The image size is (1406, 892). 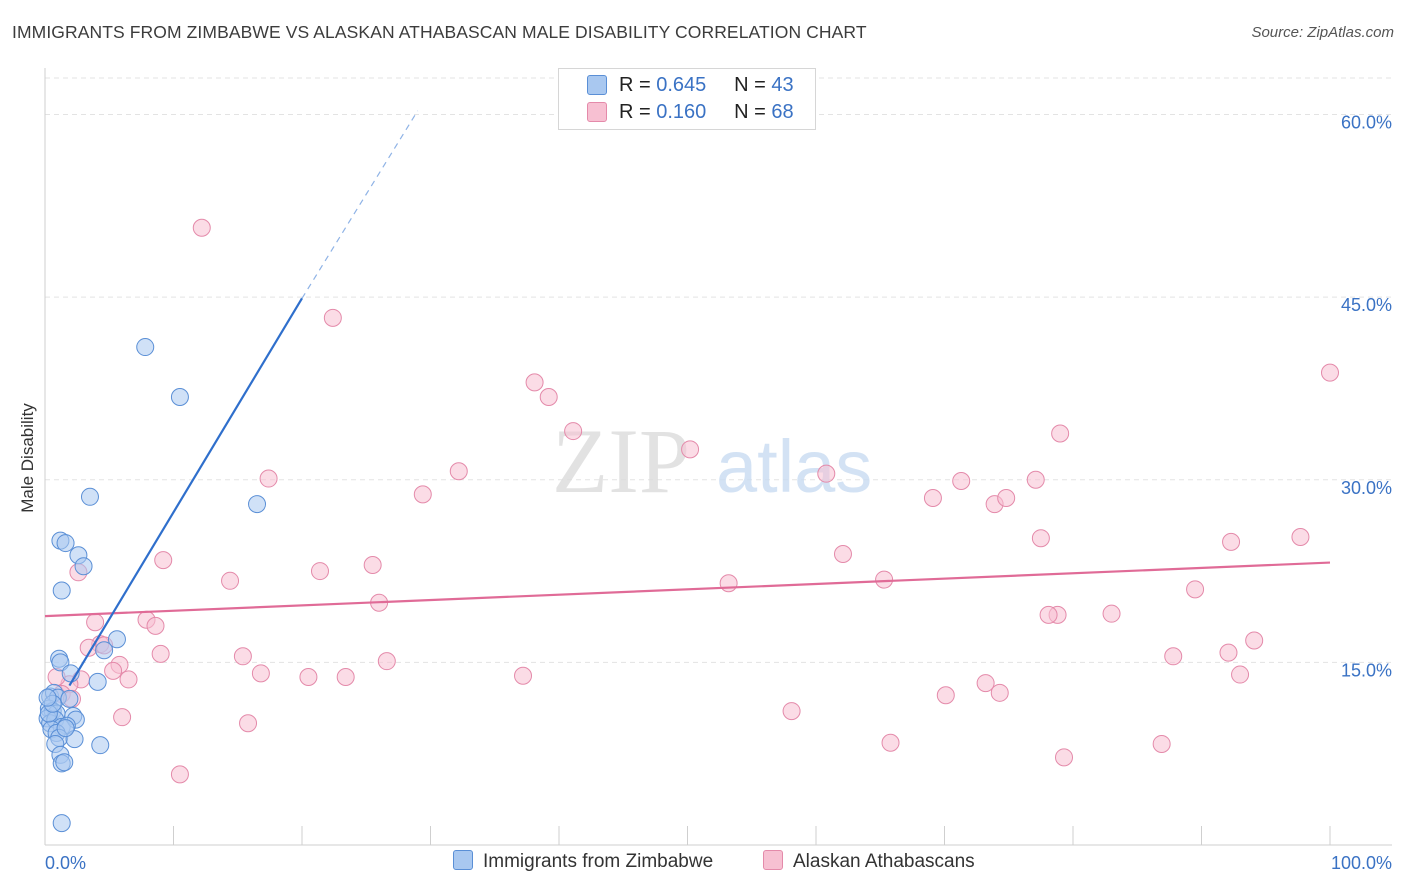 I want to click on y-tick-label-15: 15.0%, so click(x=1366, y=670).